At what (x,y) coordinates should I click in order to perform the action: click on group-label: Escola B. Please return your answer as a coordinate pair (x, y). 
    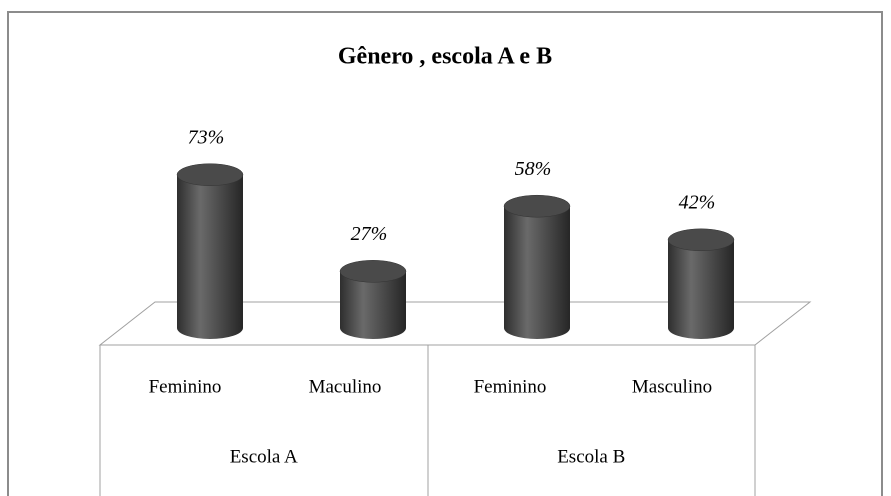
    Looking at the image, I should click on (591, 456).